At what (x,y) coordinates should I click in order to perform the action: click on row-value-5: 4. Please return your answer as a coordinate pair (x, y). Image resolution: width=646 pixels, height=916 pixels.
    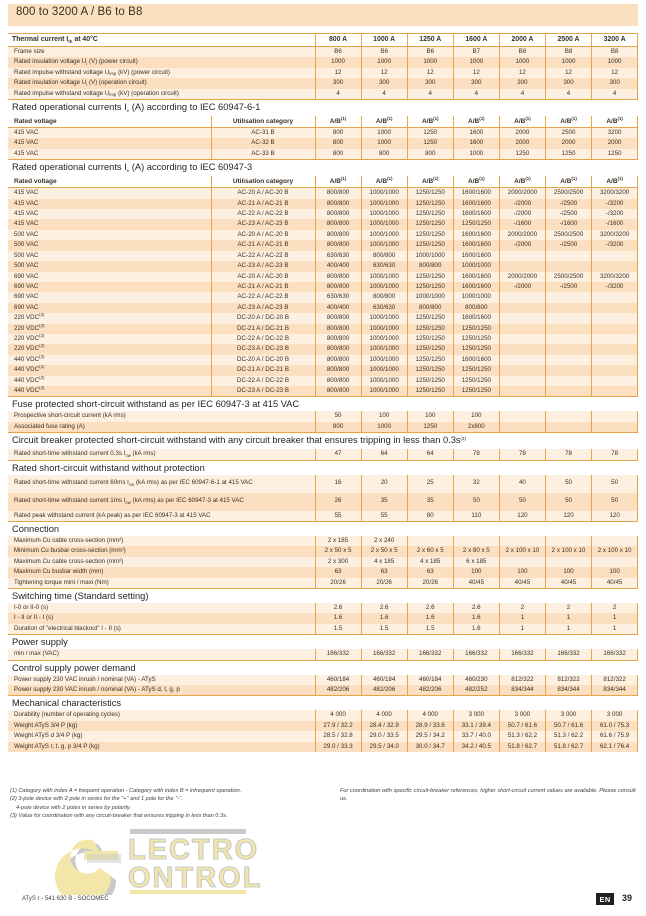
    Looking at the image, I should click on (568, 94).